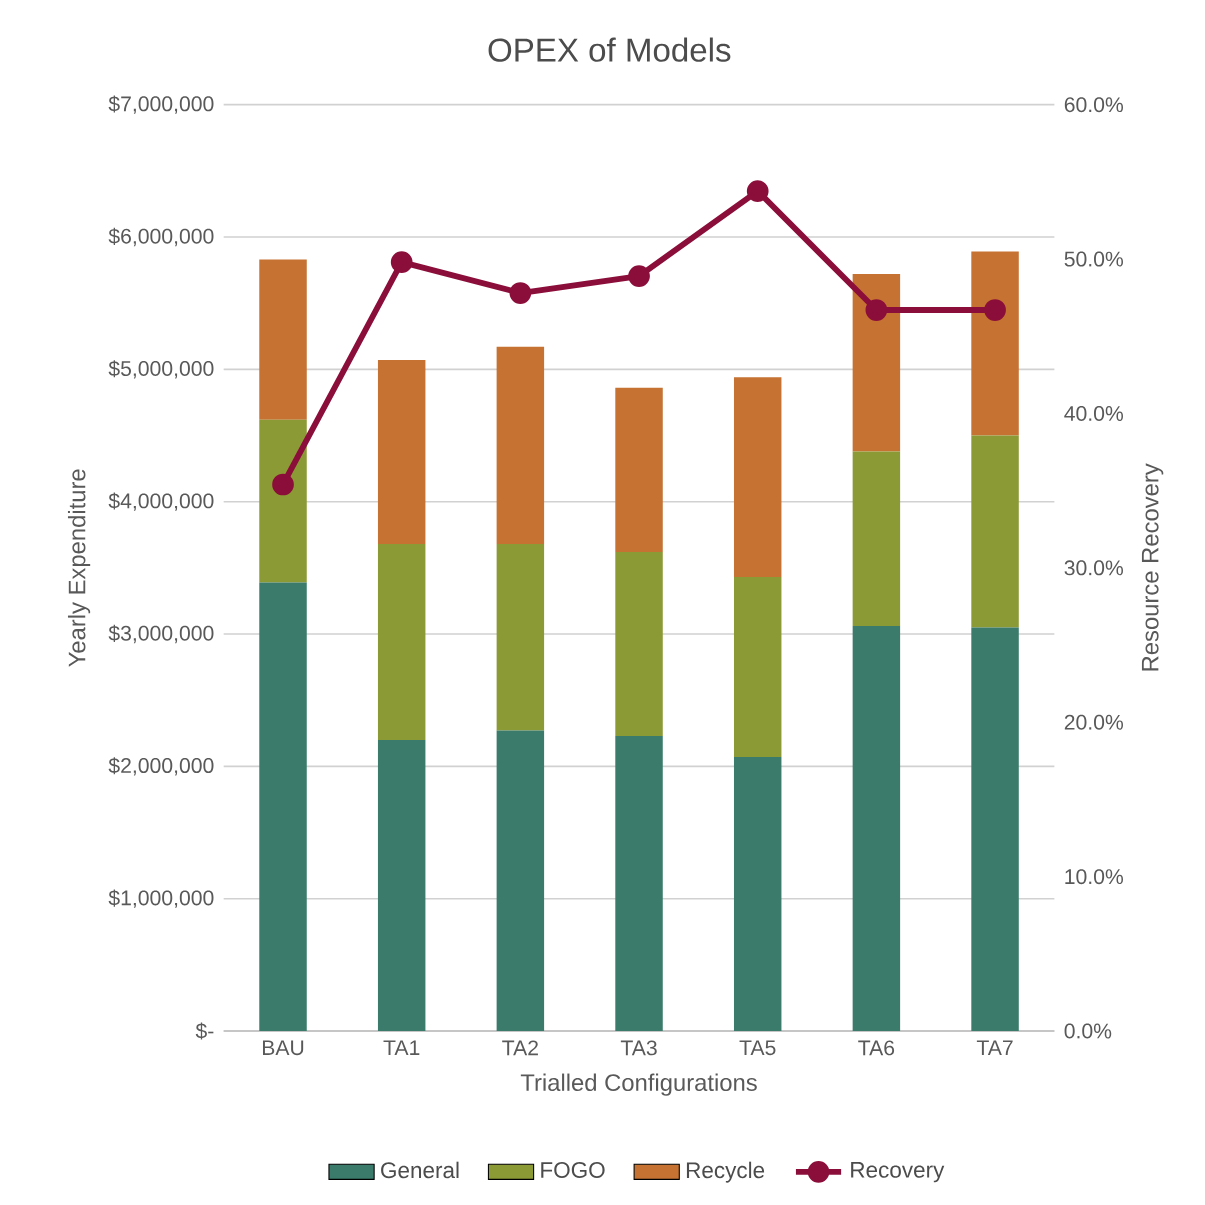 This screenshot has width=1205, height=1205. I want to click on x-tick-label: TA7, so click(994, 1047).